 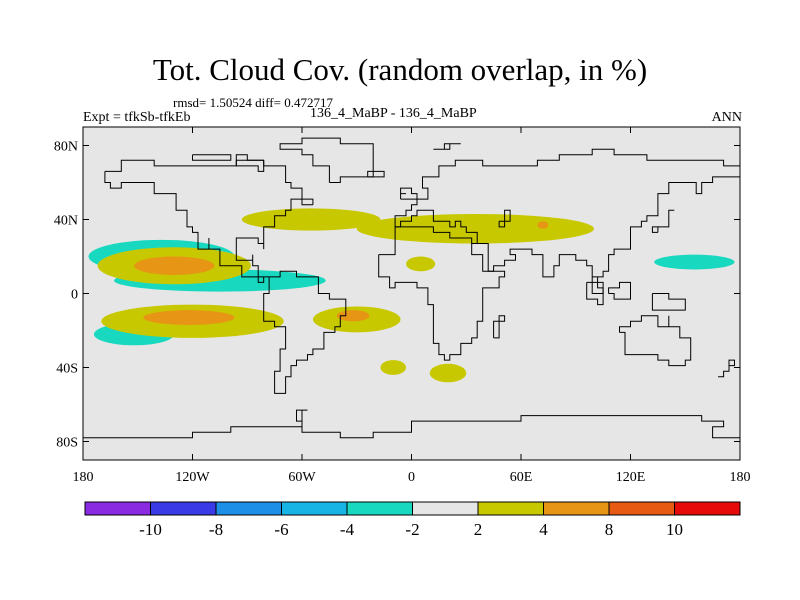 I want to click on colorbar-label: 8, so click(x=609, y=529).